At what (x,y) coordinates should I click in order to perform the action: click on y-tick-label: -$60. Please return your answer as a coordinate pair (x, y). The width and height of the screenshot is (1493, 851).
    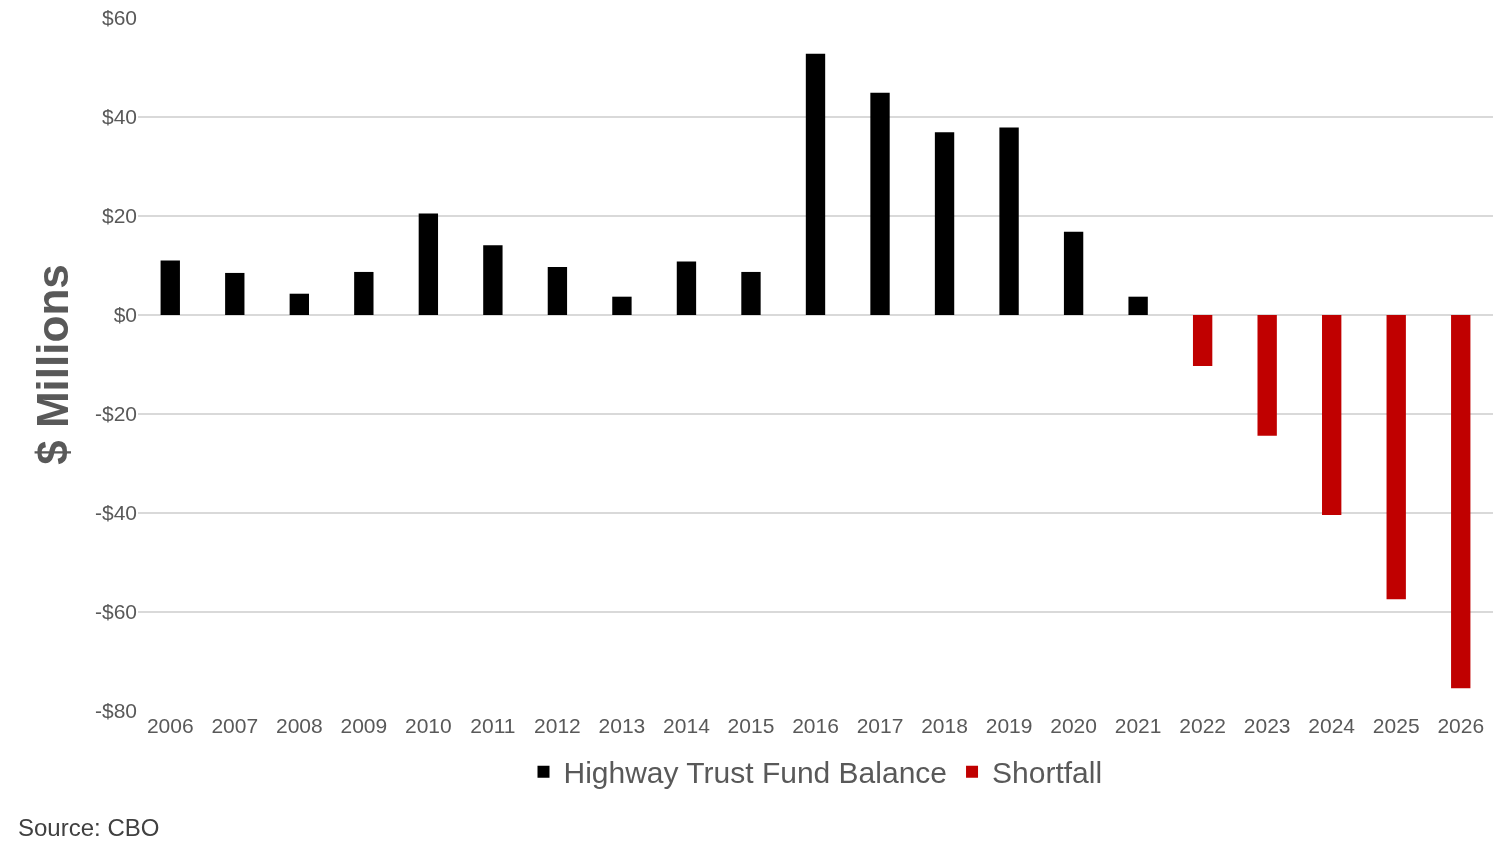
    Looking at the image, I should click on (115, 612).